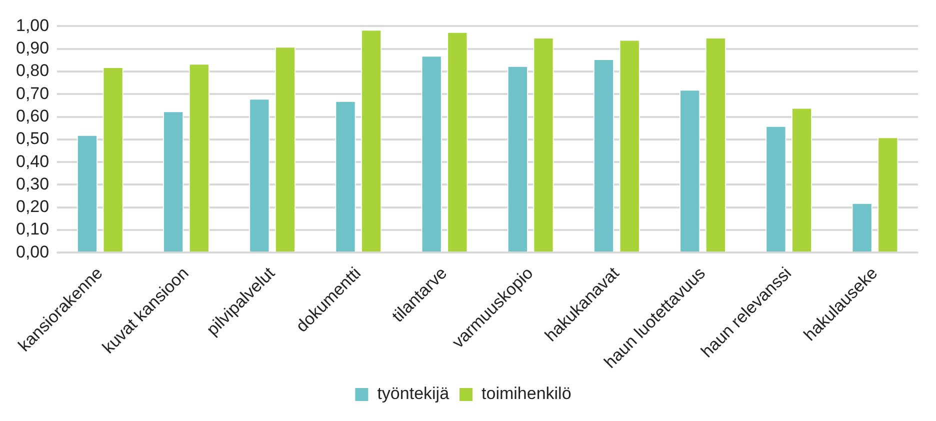 Image resolution: width=936 pixels, height=421 pixels. Describe the element at coordinates (33, 184) in the screenshot. I see `y-tick-label: 0,30` at that location.